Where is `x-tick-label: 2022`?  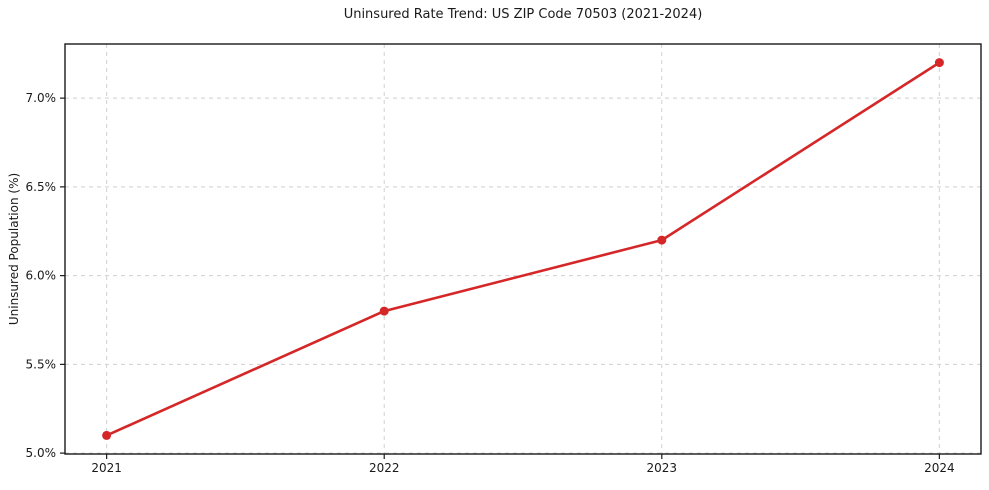 x-tick-label: 2022 is located at coordinates (384, 468).